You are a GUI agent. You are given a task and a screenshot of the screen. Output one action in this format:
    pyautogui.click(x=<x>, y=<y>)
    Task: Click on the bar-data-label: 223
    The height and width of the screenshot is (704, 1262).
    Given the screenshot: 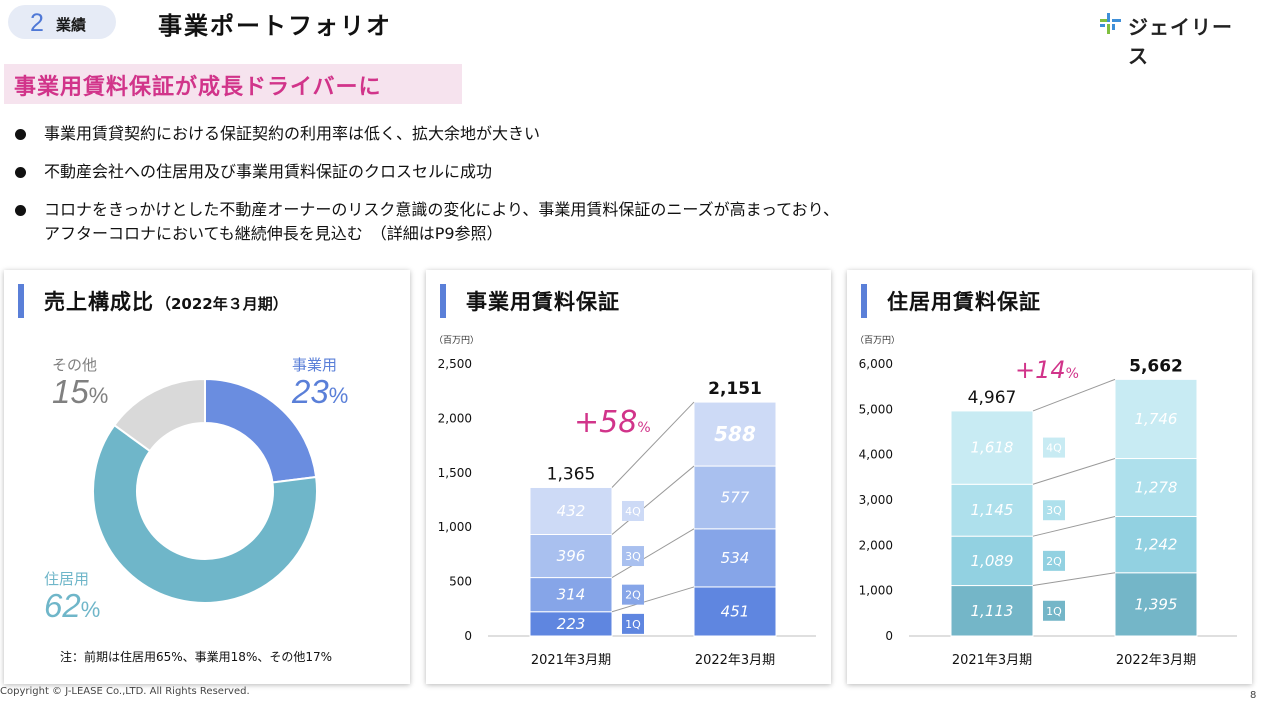 What is the action you would take?
    pyautogui.click(x=571, y=624)
    